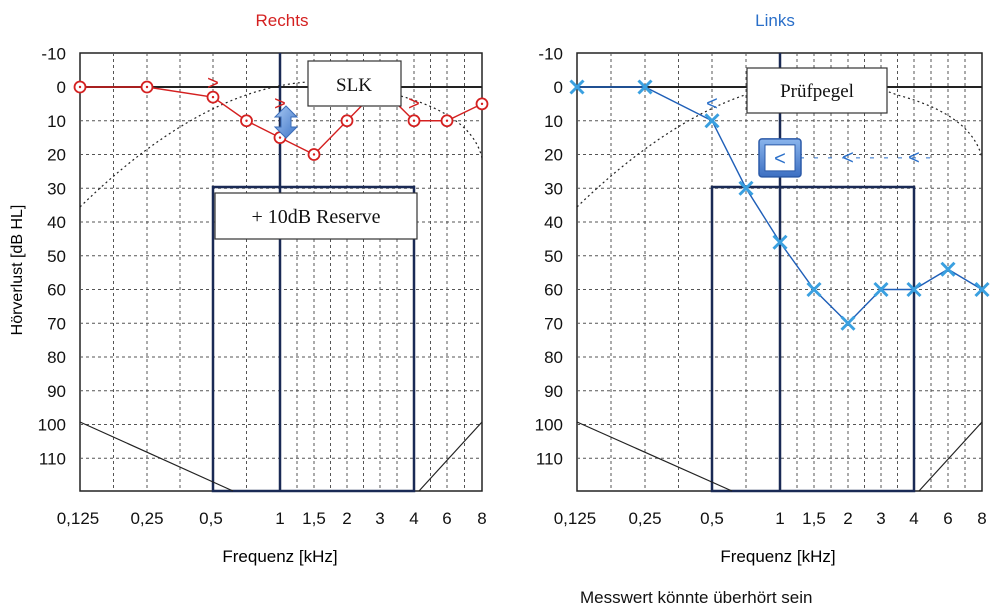 The height and width of the screenshot is (614, 1000). I want to click on arrow-shape, so click(286, 122).